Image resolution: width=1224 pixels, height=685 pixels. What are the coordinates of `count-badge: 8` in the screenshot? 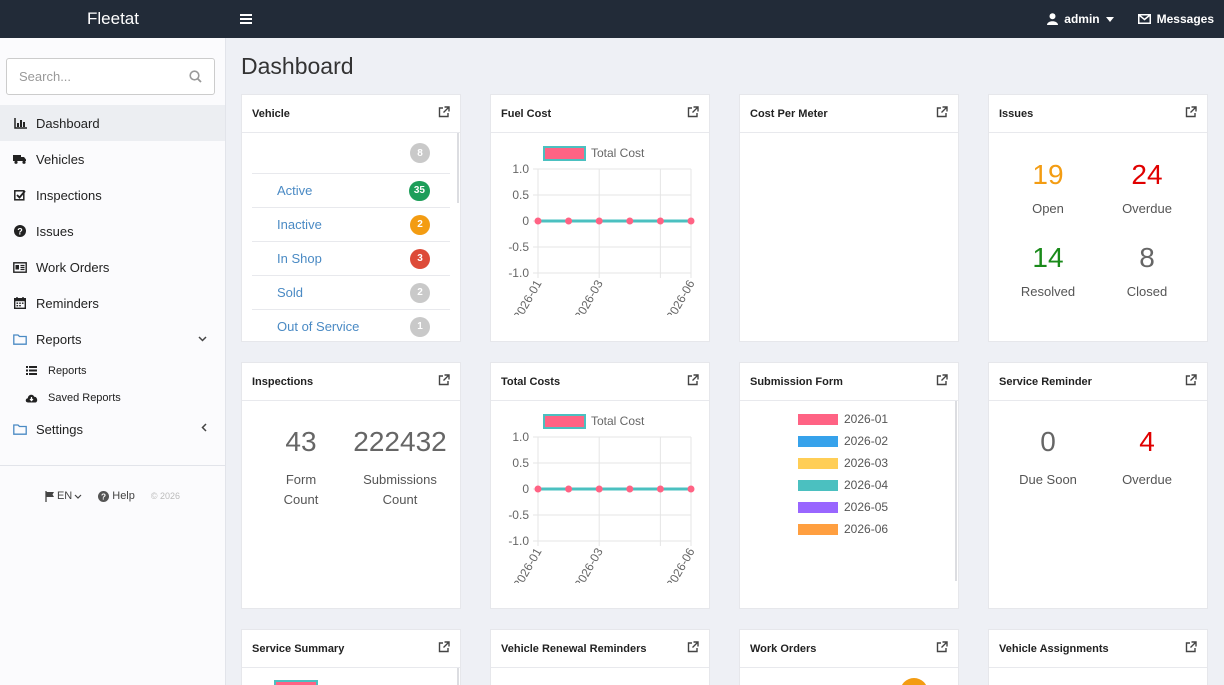 It's located at (420, 153).